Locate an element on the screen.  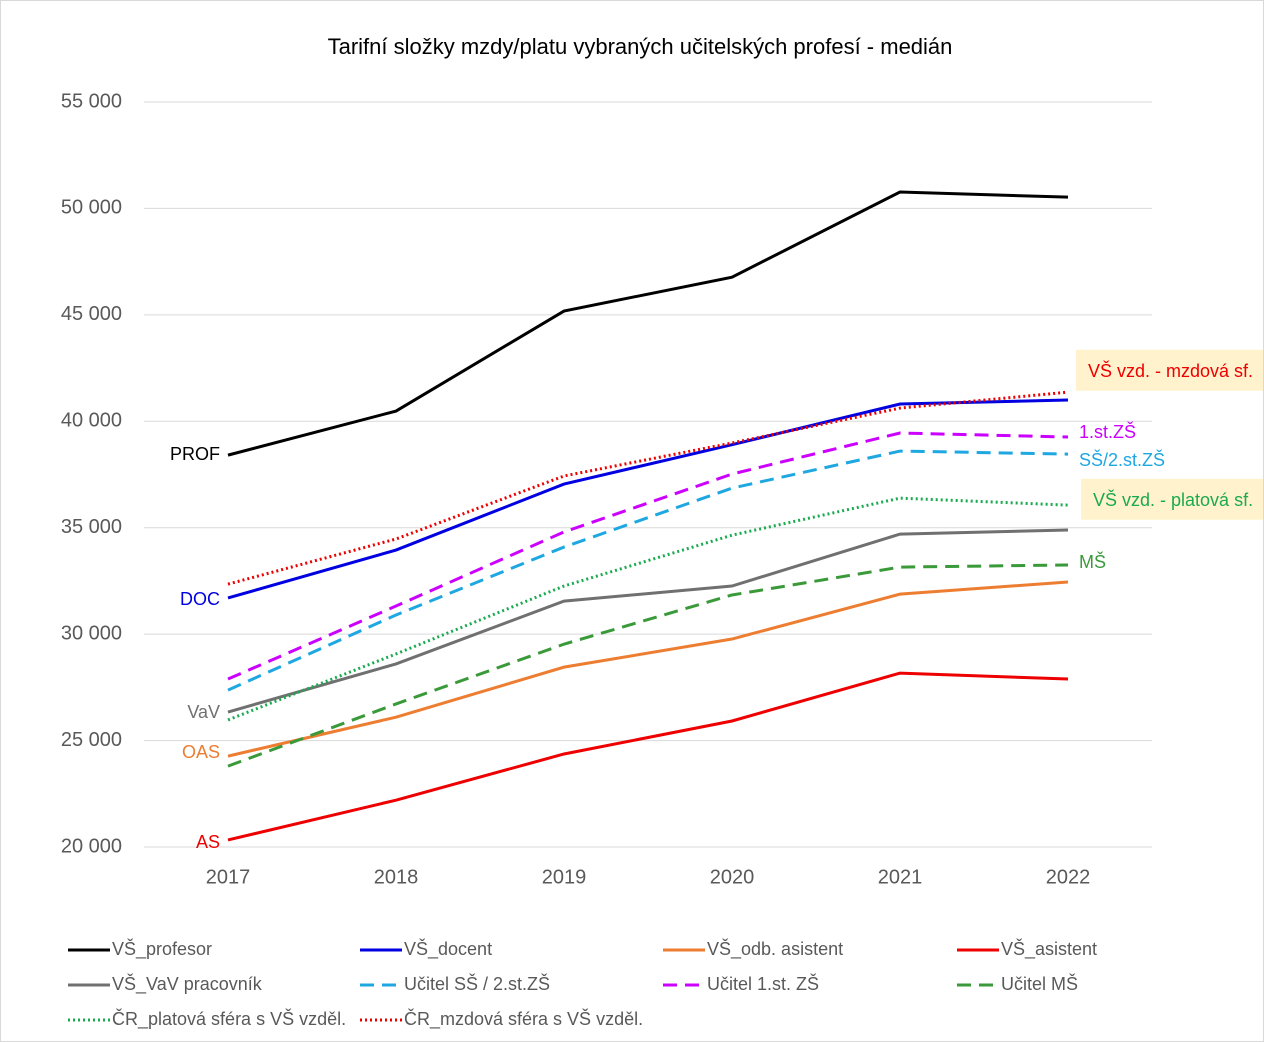
annotation-text: VŠ vzd. - mzdová sf. is located at coordinates (1170, 370).